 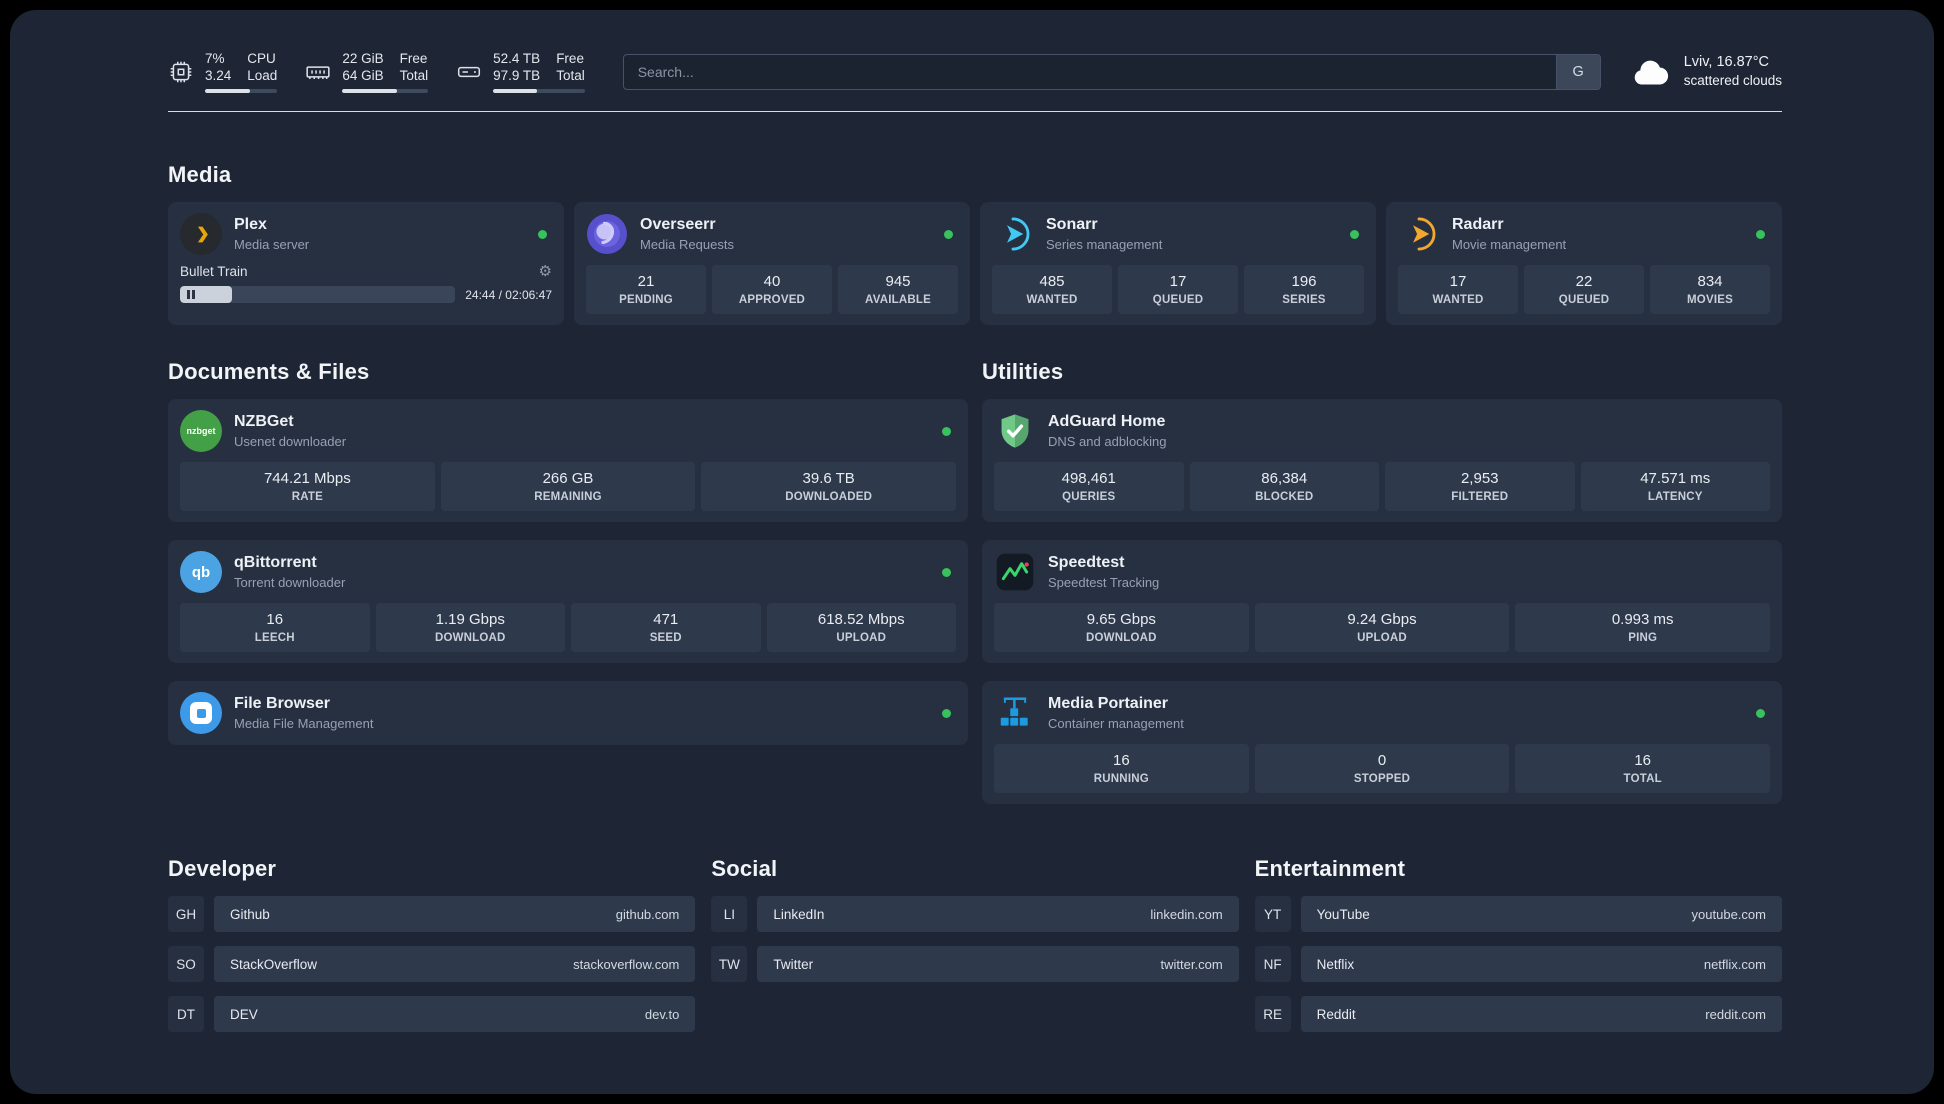 I want to click on gear-icon: ⚙, so click(x=545, y=271).